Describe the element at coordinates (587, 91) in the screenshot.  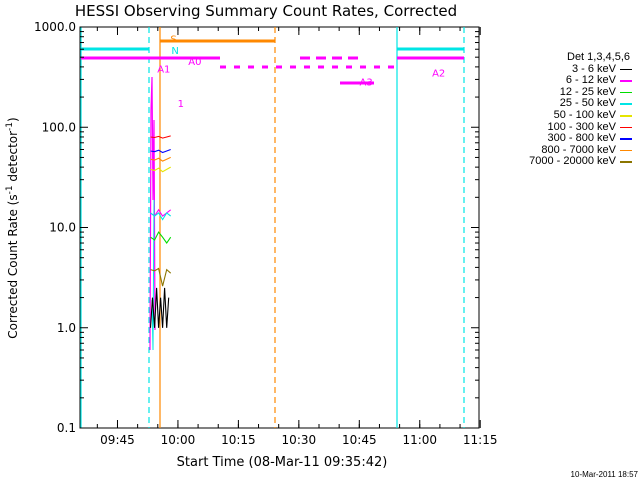
I see `legend-label: 12 - 25 keV` at that location.